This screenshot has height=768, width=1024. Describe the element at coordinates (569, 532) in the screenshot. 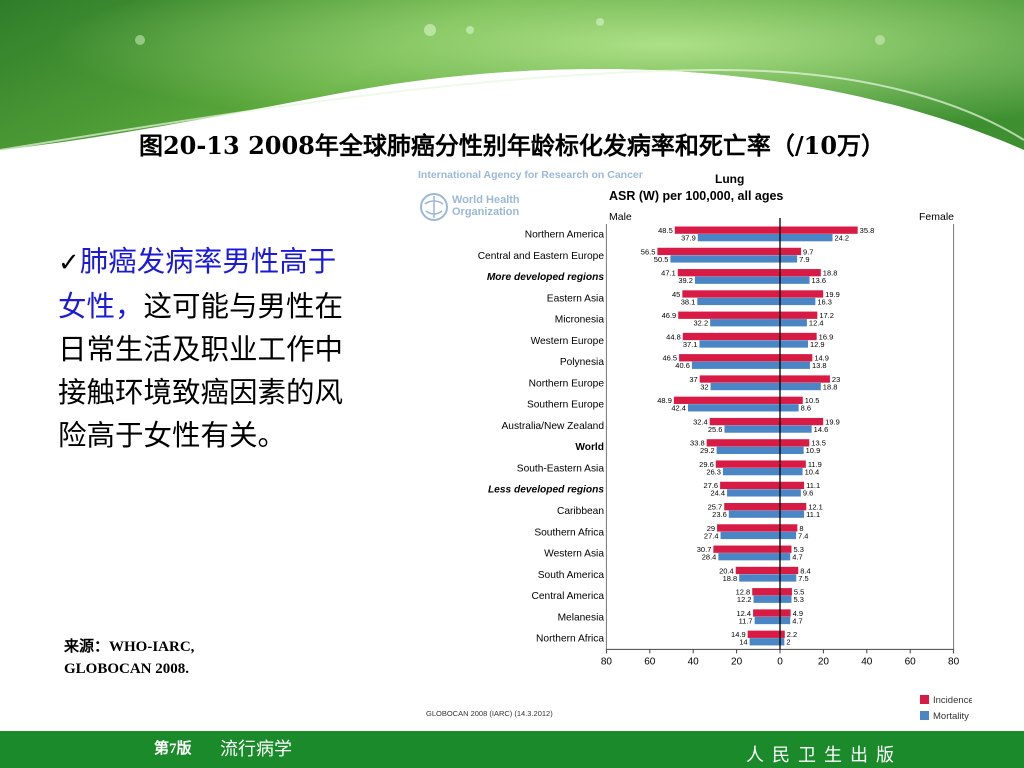

I see `category-label: Southern Africa` at that location.